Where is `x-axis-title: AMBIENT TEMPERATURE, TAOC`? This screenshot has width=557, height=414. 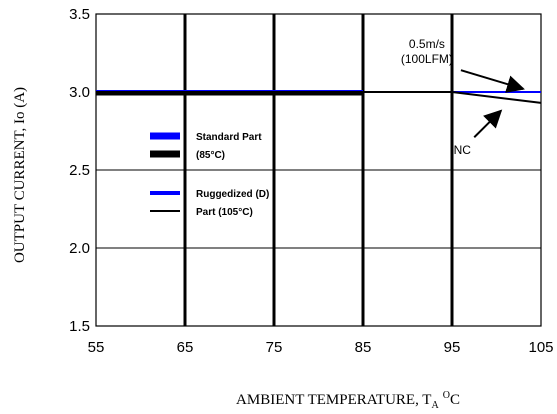 x-axis-title: AMBIENT TEMPERATURE, TAOC is located at coordinates (348, 400).